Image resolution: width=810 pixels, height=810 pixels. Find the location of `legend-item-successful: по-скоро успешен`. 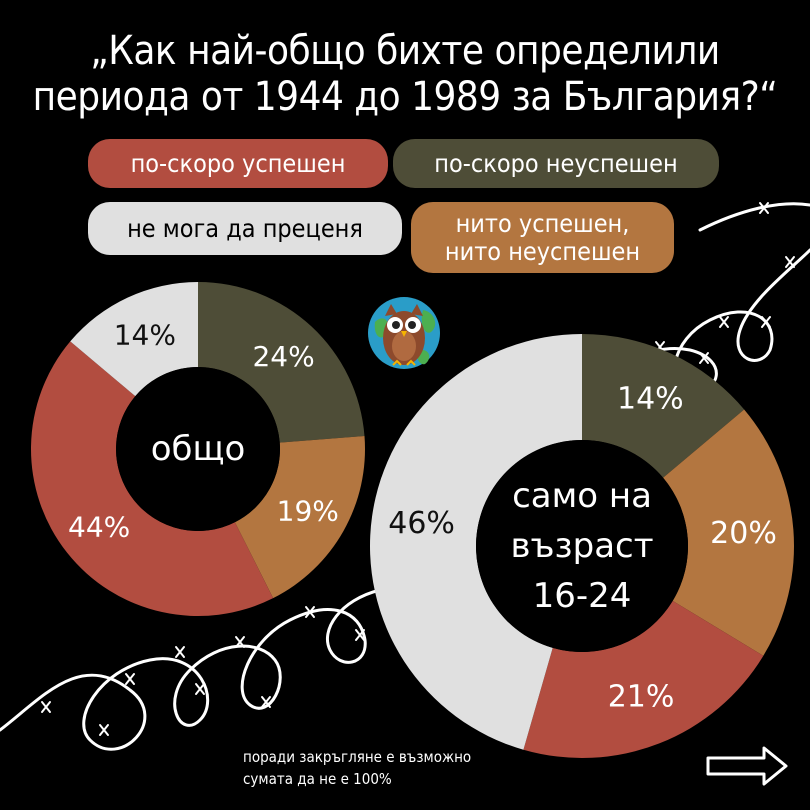

legend-item-successful: по-скоро успешен is located at coordinates (238, 163).